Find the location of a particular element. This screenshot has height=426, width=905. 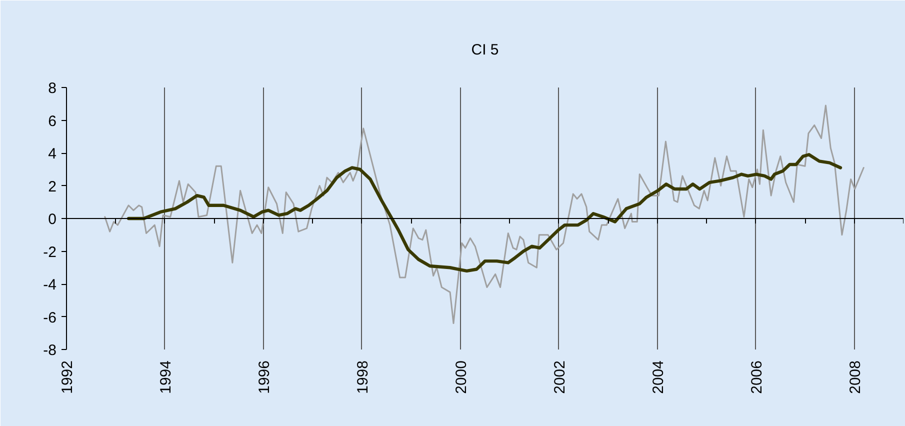

x-tick-label: 2000 is located at coordinates (461, 377).